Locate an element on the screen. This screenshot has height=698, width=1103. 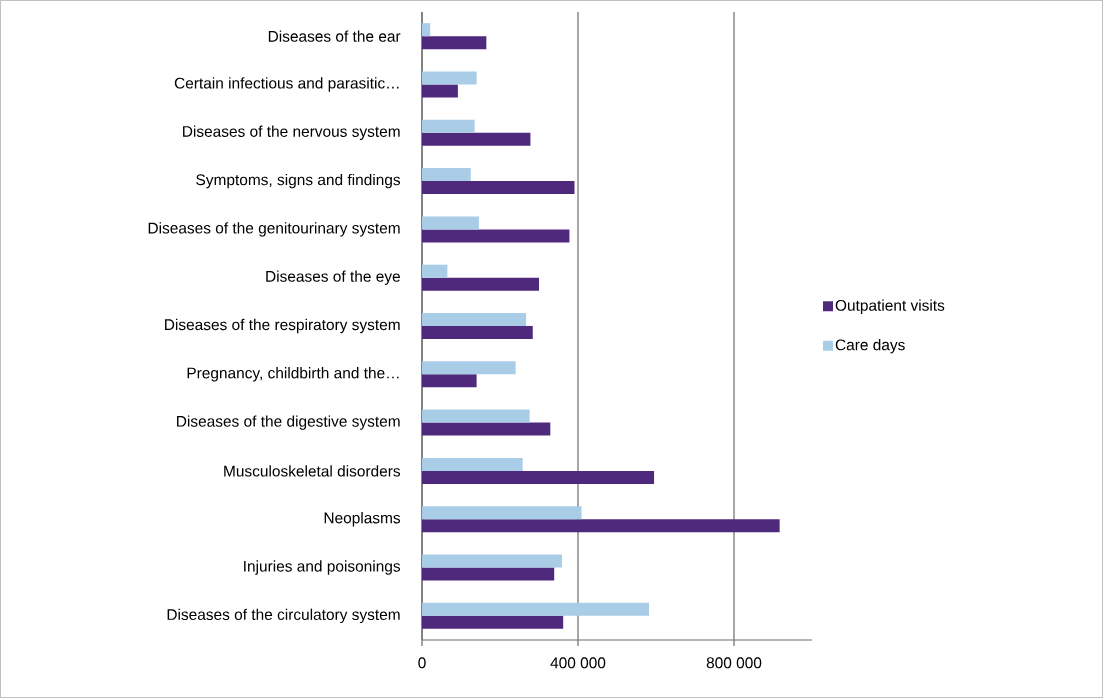
y-tick-label: Diseases of the eye is located at coordinates (333, 277).